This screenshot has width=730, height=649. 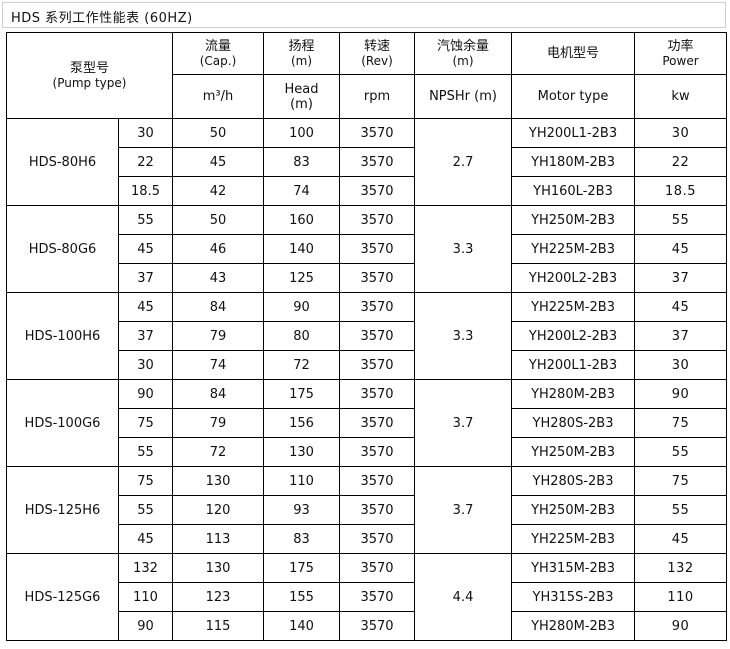 What do you see at coordinates (62, 597) in the screenshot?
I see `pump-model-cell: HDS-125G6` at bounding box center [62, 597].